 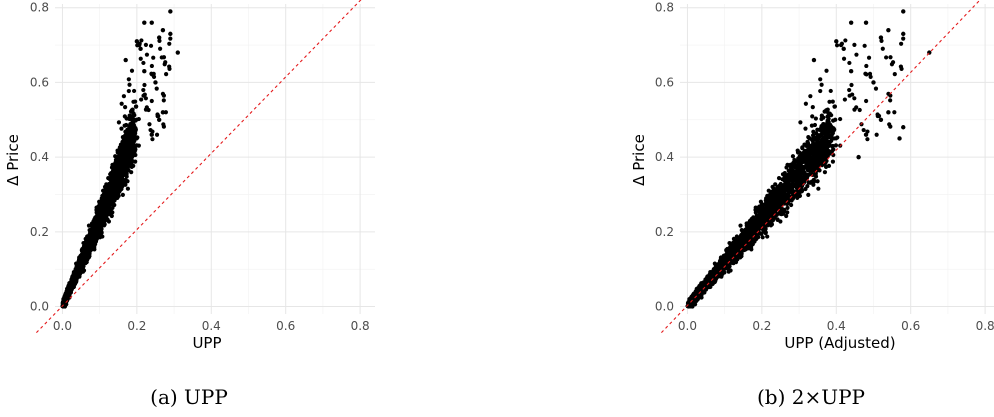 What do you see at coordinates (189, 397) in the screenshot?
I see `panel-caption: (a) UPP` at bounding box center [189, 397].